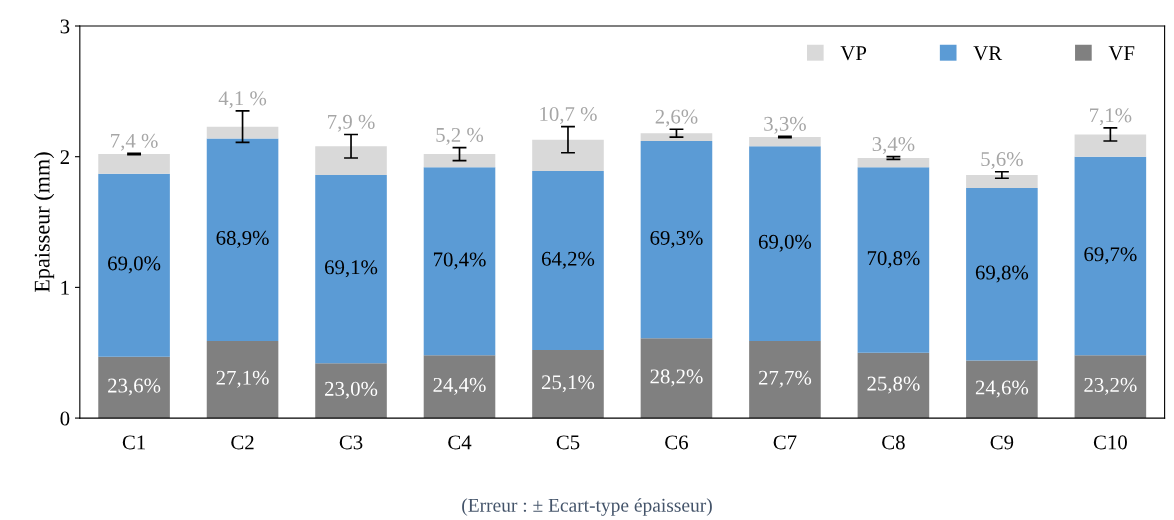  Describe the element at coordinates (785, 125) in the screenshot. I see `annotation: 3,3%` at that location.